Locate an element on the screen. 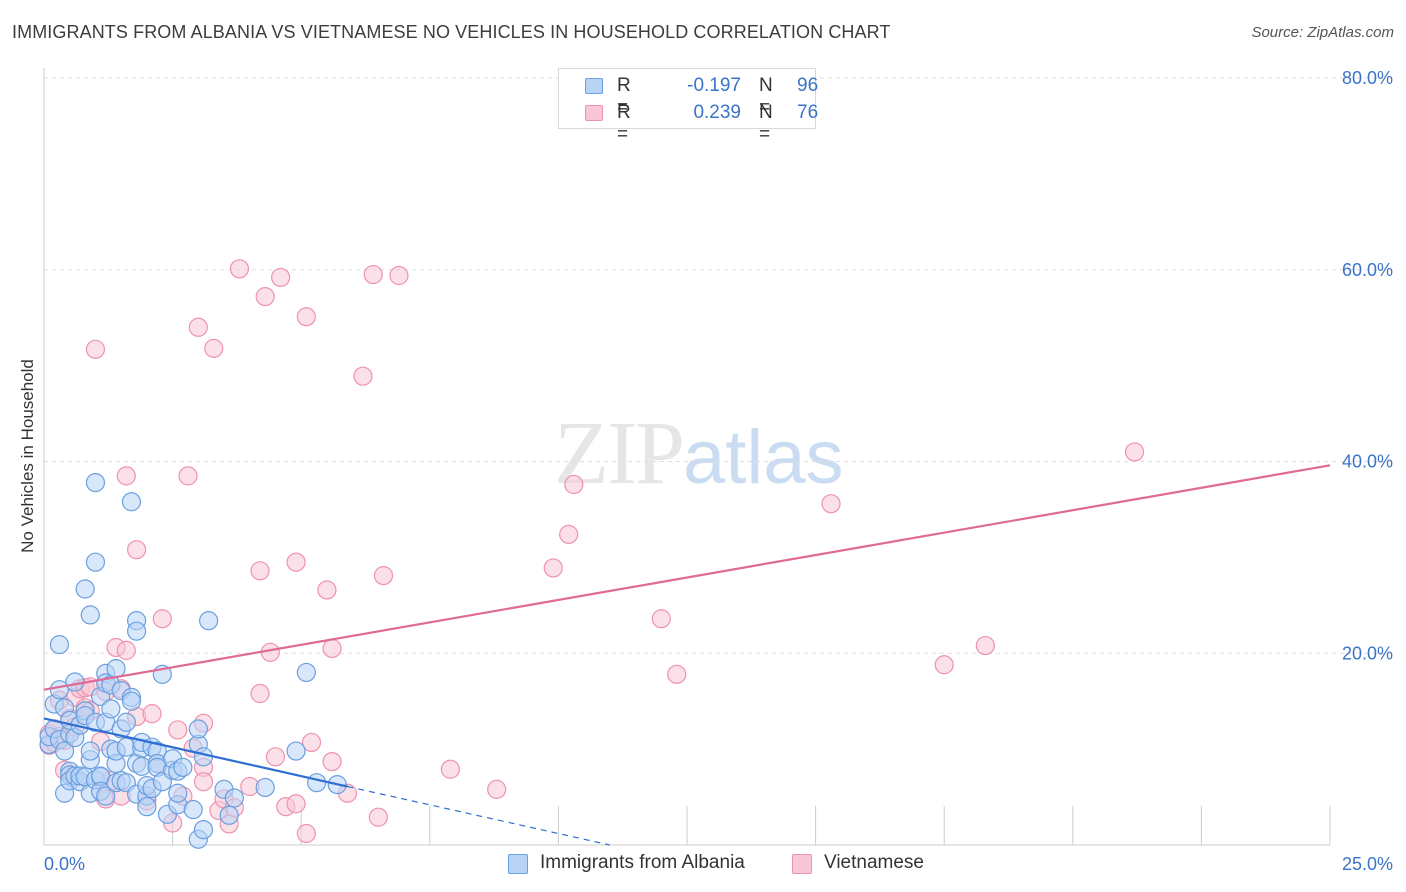 This screenshot has width=1406, height=892. vietnamese-swatch is located at coordinates (594, 113).